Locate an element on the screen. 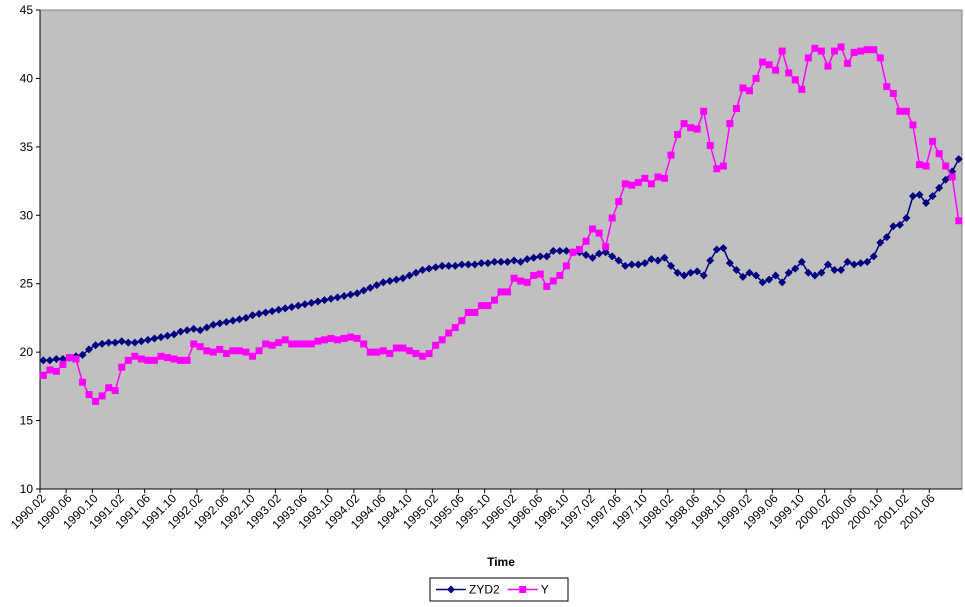  legend: ZYD2 Y is located at coordinates (499, 589).